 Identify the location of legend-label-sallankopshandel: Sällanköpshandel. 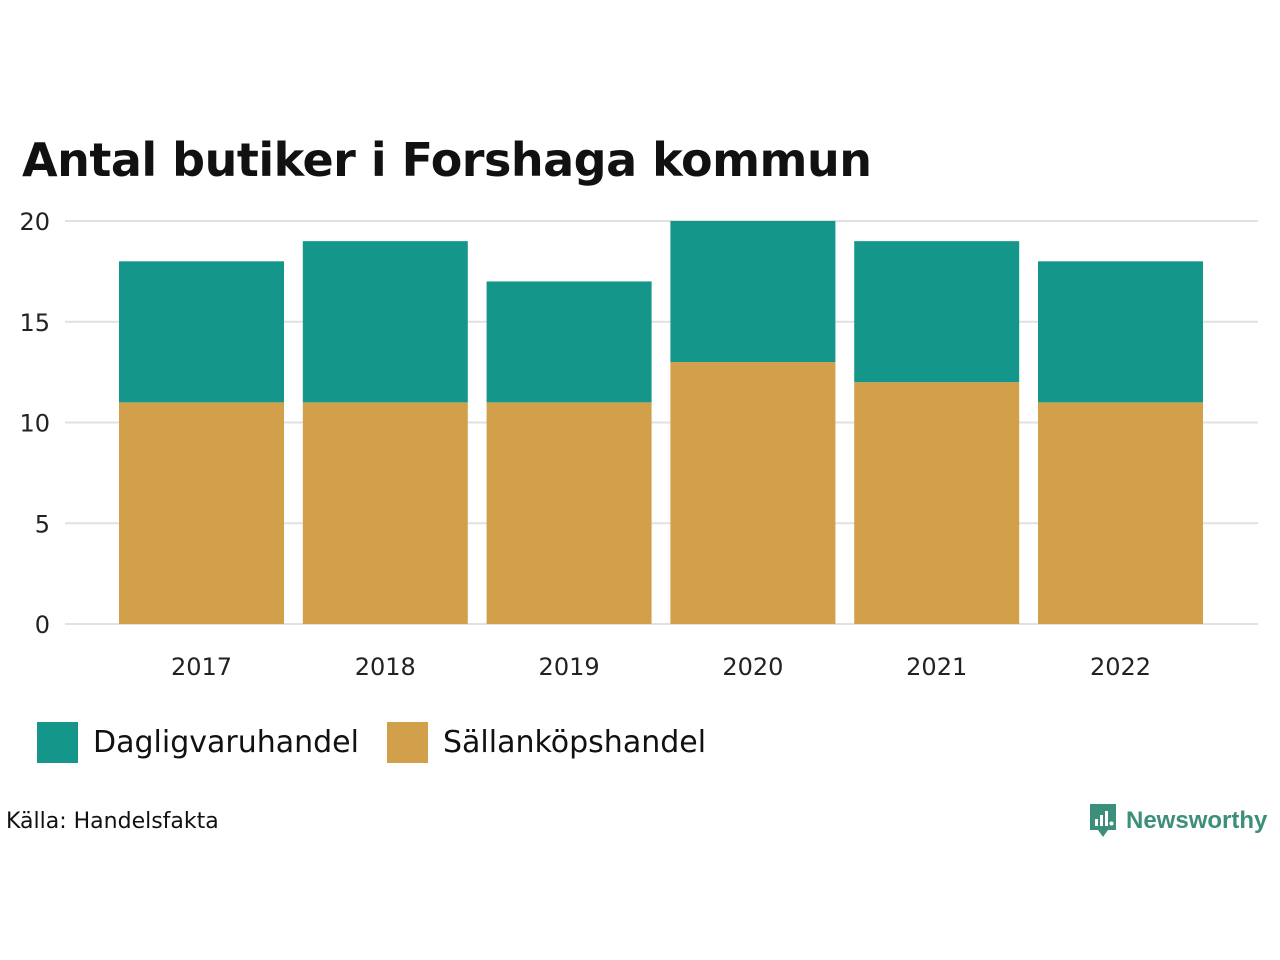
(574, 742).